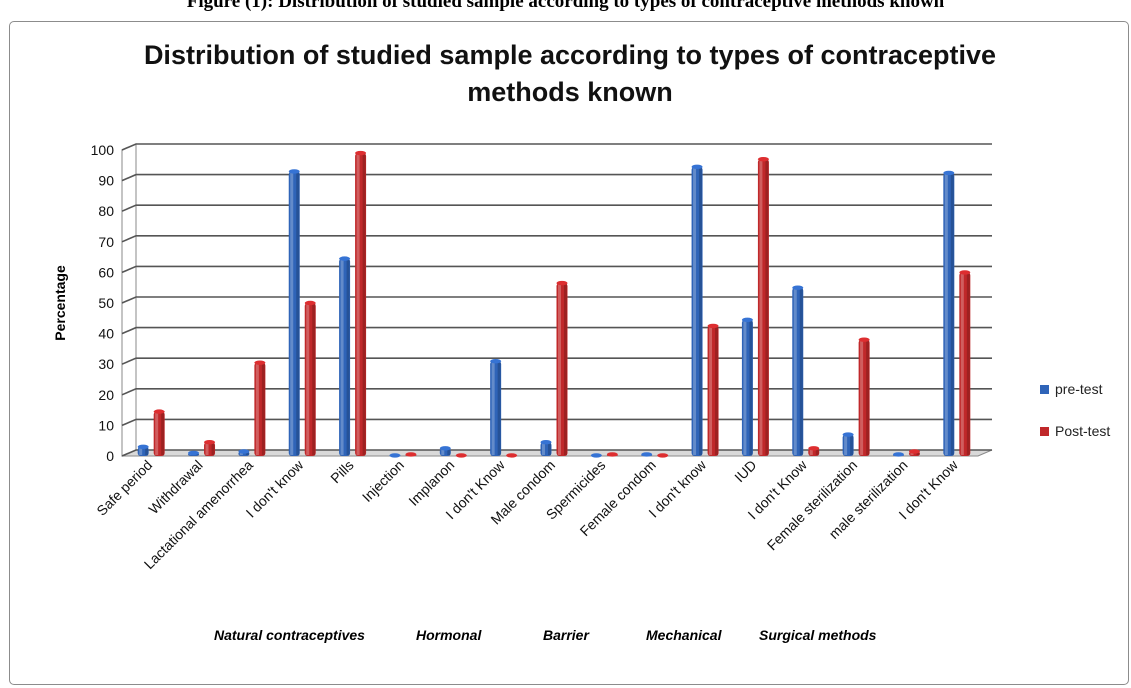 The height and width of the screenshot is (688, 1131). What do you see at coordinates (745, 471) in the screenshot?
I see `x-tick-label-12: IUD` at bounding box center [745, 471].